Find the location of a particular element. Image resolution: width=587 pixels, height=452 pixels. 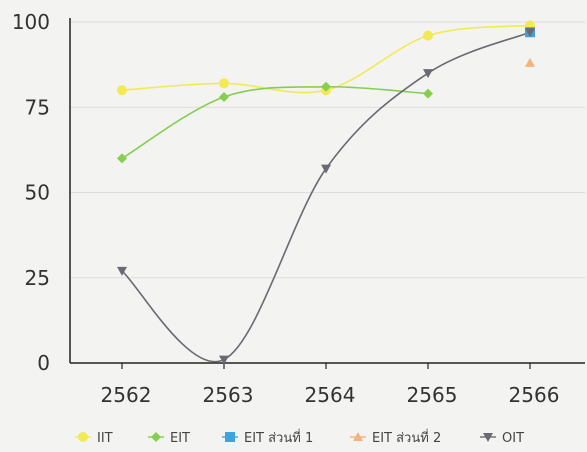

y-tick-label: 50 is located at coordinates (37, 193).